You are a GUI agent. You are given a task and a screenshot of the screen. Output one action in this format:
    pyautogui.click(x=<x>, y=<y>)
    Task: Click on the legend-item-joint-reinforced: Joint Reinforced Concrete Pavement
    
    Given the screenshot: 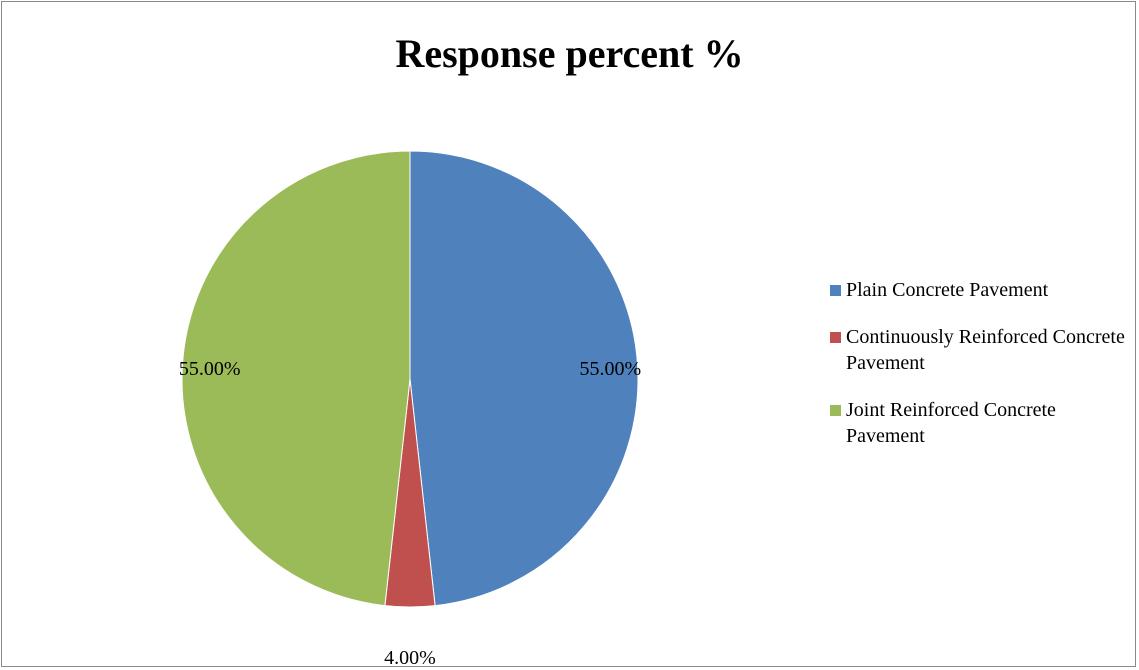 What is the action you would take?
    pyautogui.click(x=979, y=423)
    